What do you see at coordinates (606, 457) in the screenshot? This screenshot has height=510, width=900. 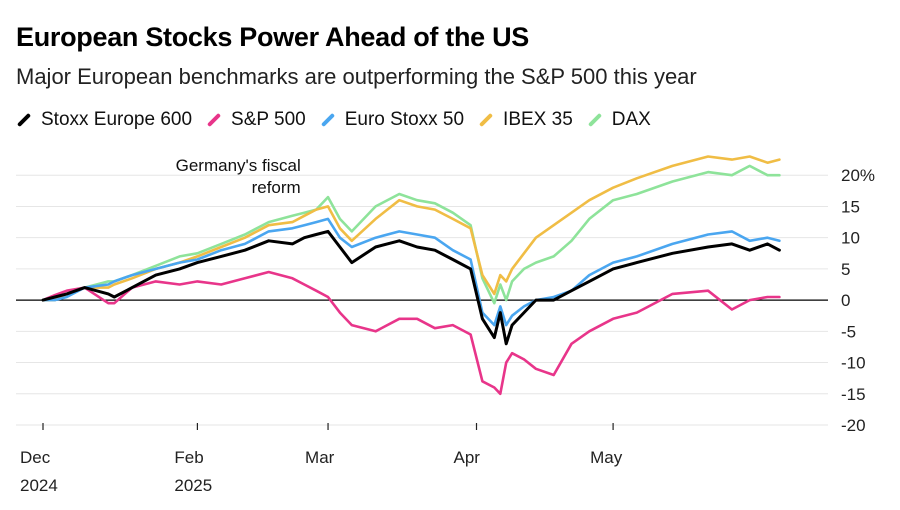 I see `x-tick-label: May` at bounding box center [606, 457].